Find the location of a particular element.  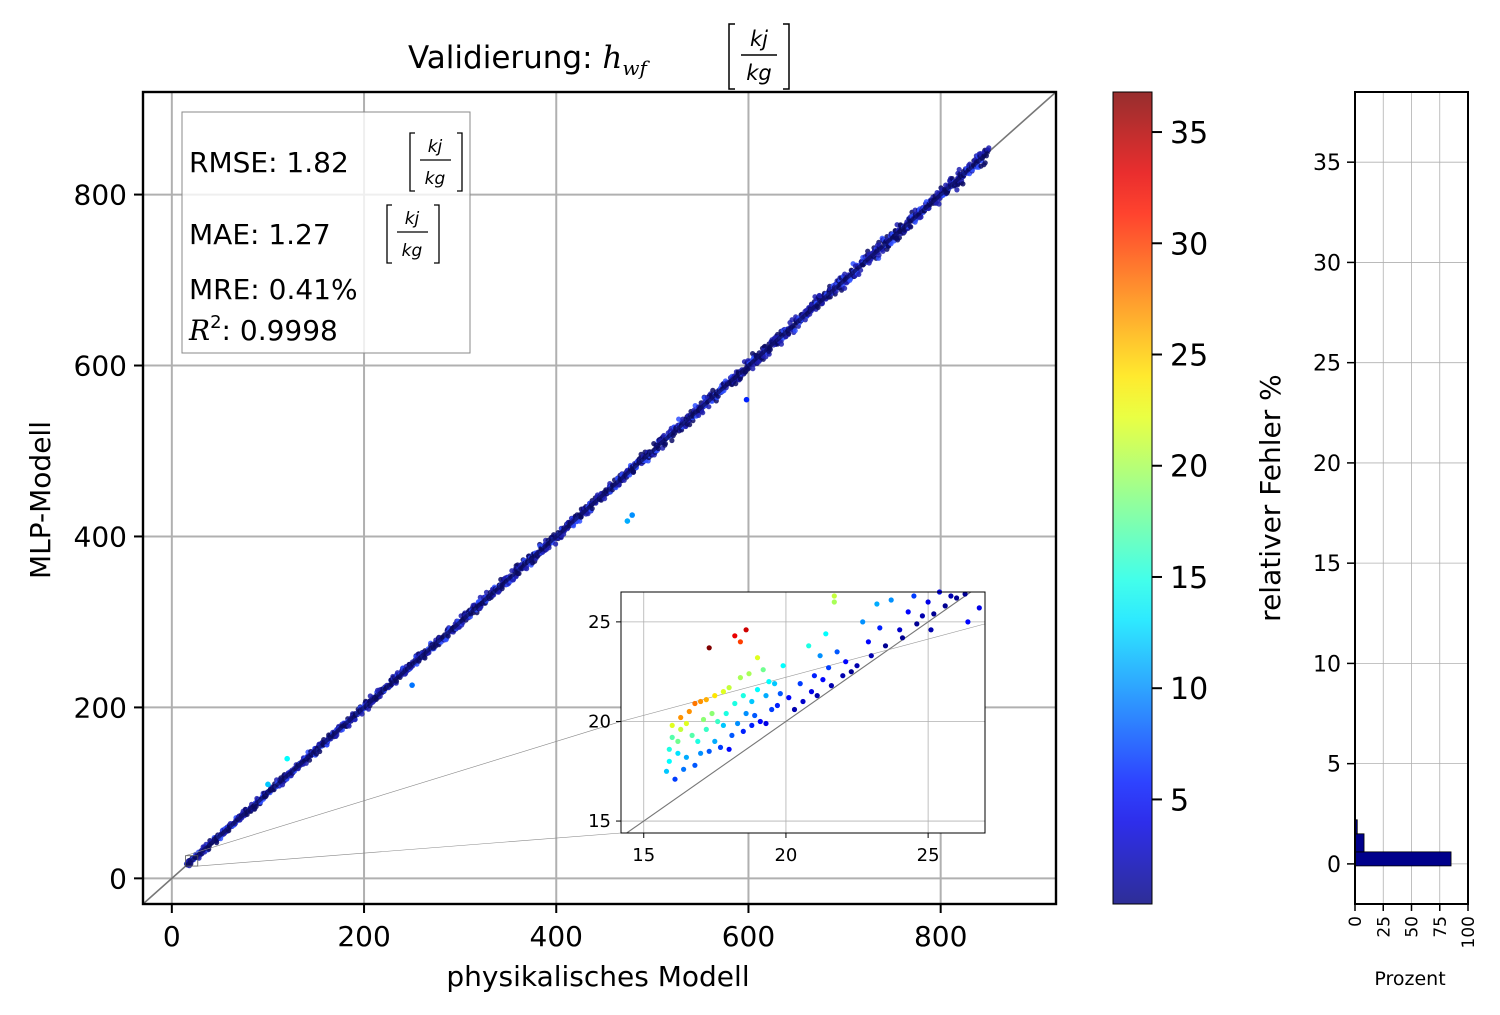

histogram-x-tick-label: 0 is located at coordinates (1356, 921).